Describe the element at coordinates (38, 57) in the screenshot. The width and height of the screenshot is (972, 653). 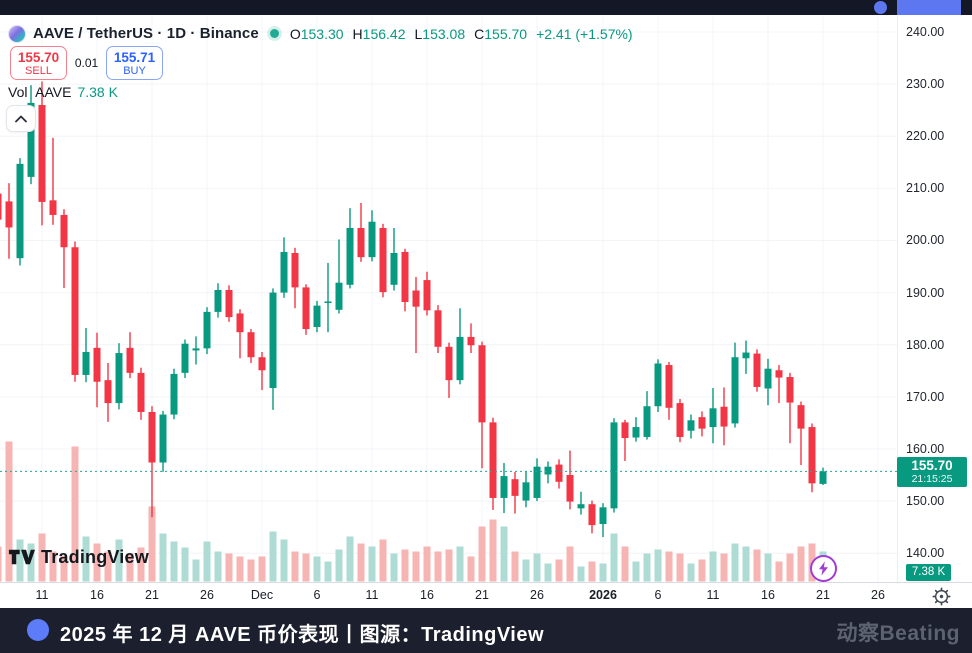
I see `sell-price: 155.70` at that location.